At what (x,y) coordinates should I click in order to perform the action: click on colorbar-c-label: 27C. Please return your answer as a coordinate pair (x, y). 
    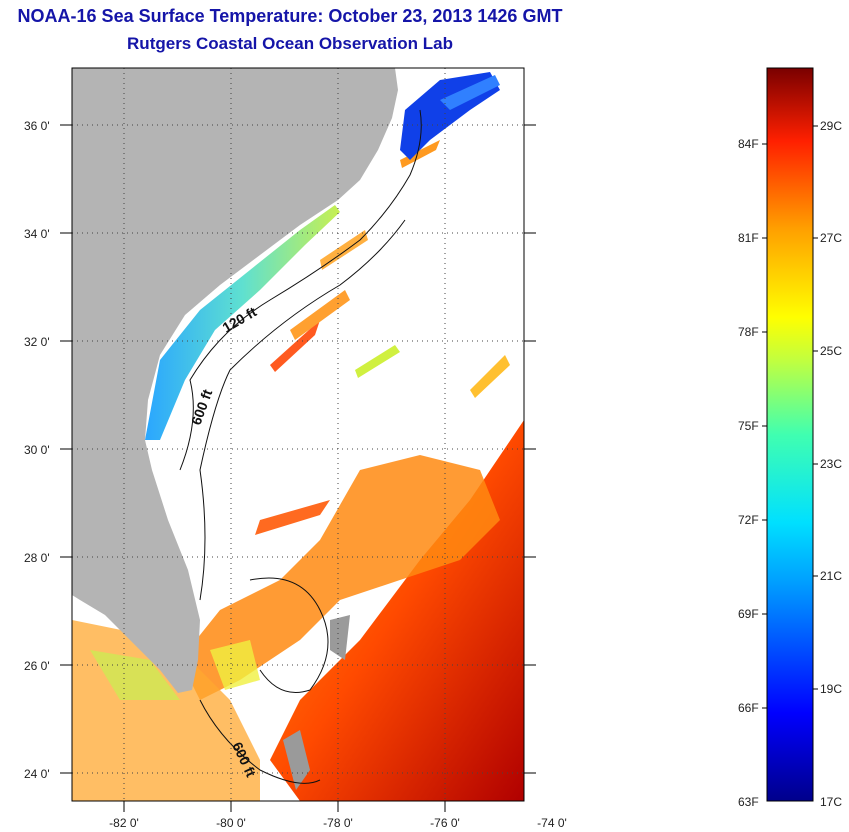
    Looking at the image, I should click on (831, 238).